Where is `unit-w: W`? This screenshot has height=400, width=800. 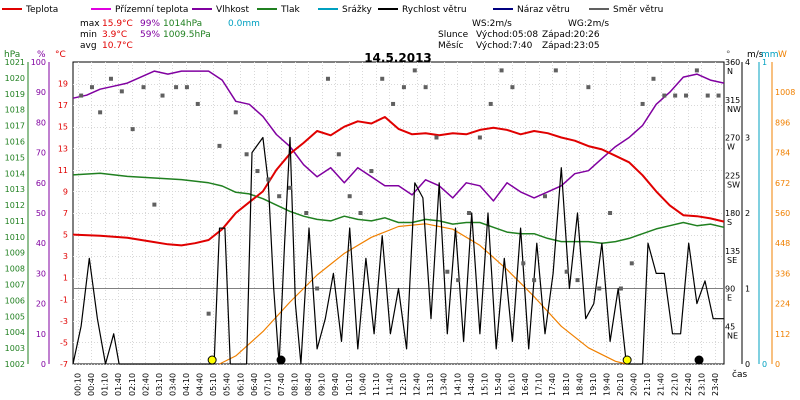 unit-w: W is located at coordinates (782, 55).